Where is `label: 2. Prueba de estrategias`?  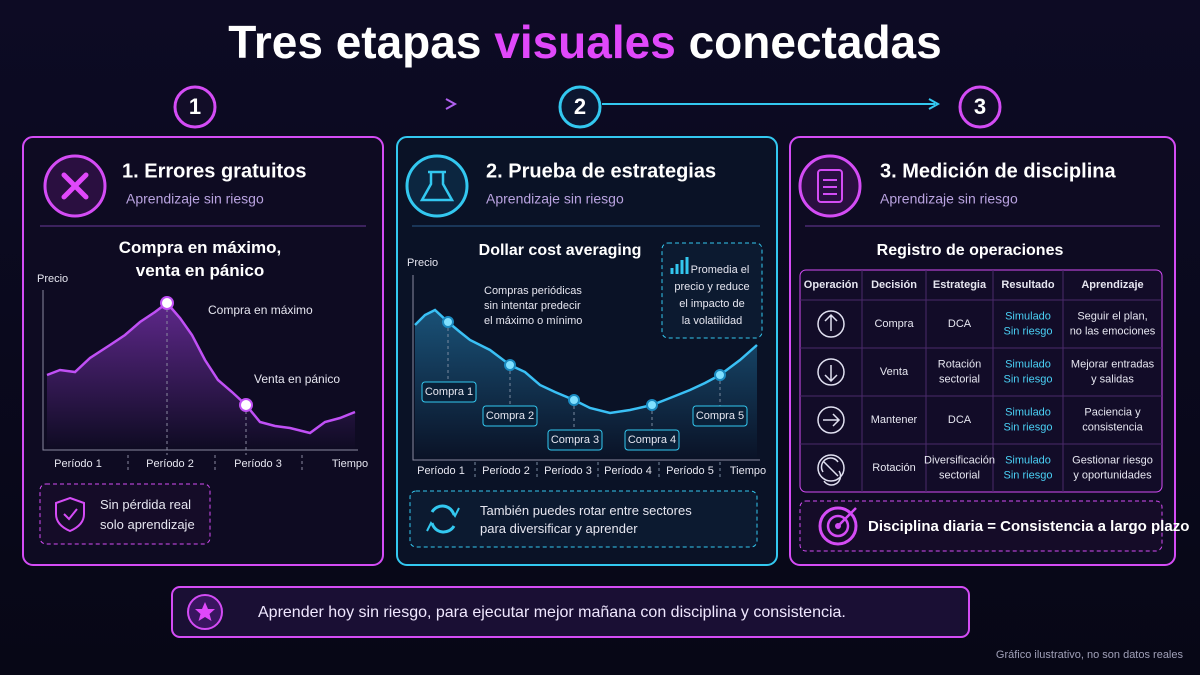
label: 2. Prueba de estrategias is located at coordinates (601, 171).